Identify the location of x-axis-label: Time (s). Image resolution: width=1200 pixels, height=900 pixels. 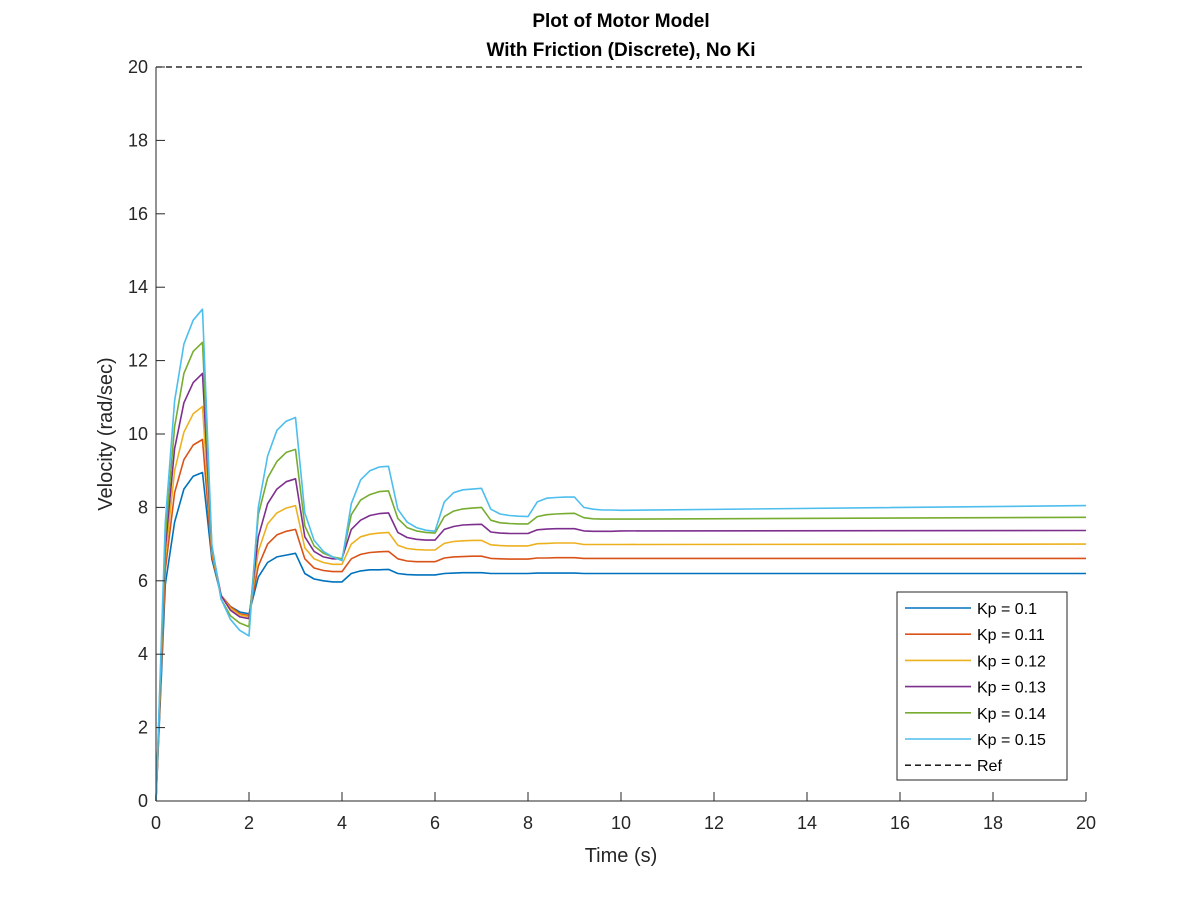
(621, 856).